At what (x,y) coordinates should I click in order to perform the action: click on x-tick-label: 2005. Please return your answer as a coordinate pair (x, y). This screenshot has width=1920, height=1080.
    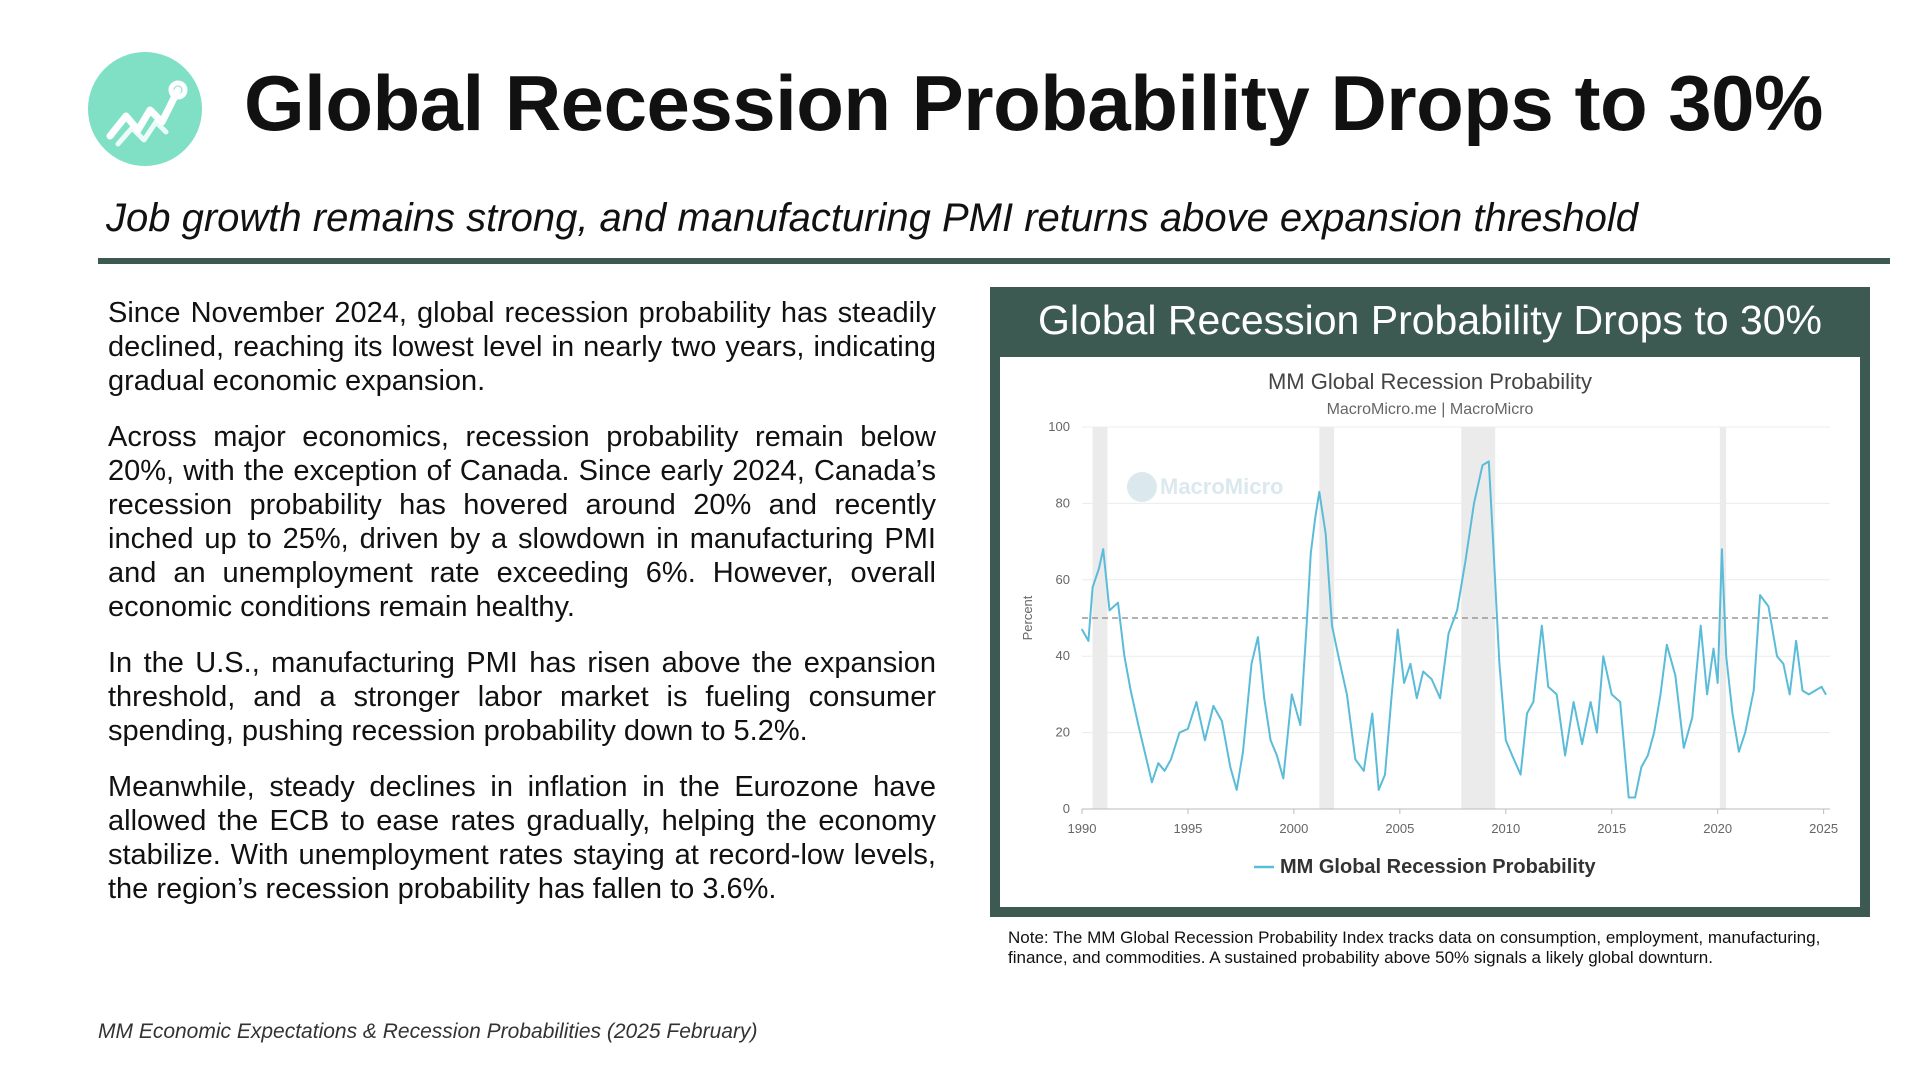
    Looking at the image, I should click on (1399, 828).